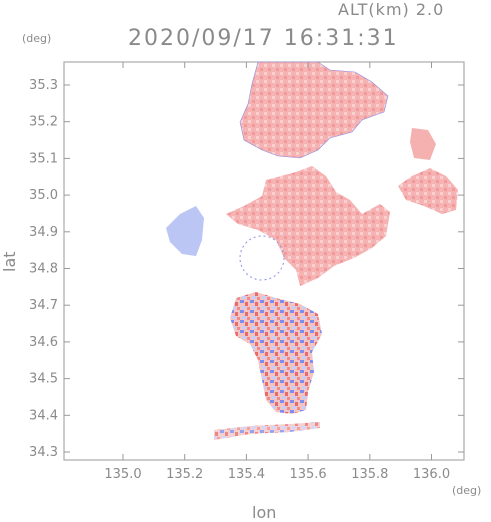 Image resolution: width=491 pixels, height=522 pixels. Describe the element at coordinates (43, 415) in the screenshot. I see `y-tick-label: 34.4` at that location.